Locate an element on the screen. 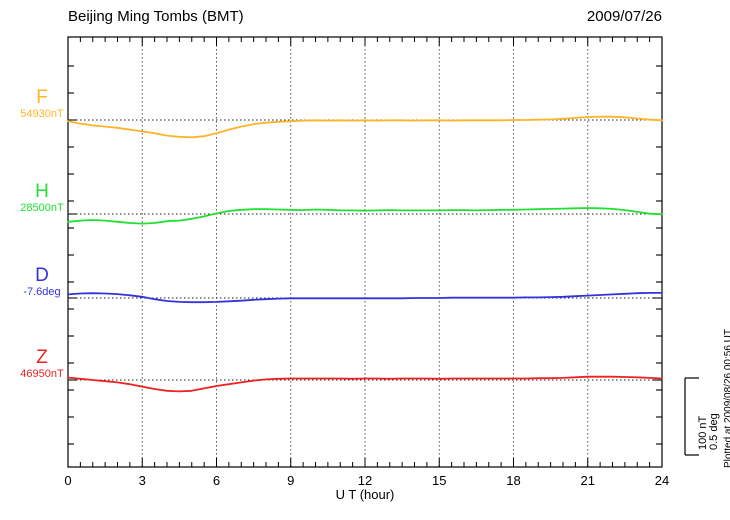  x-tick-label-18: 18 is located at coordinates (513, 480).